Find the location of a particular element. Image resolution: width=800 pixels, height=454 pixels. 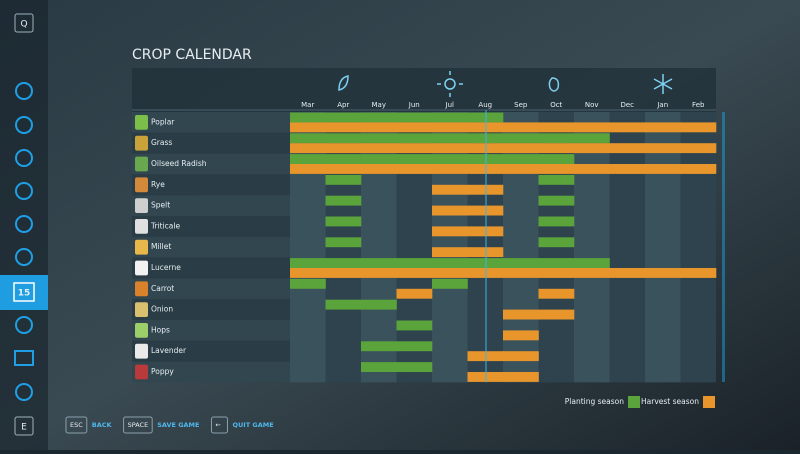

scrollbar is located at coordinates (723, 247).